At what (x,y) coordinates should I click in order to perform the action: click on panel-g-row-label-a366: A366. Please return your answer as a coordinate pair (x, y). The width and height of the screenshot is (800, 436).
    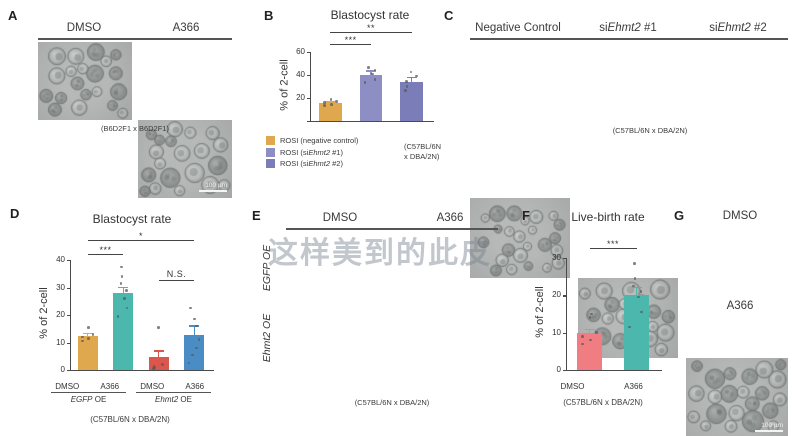
    Looking at the image, I should click on (740, 306).